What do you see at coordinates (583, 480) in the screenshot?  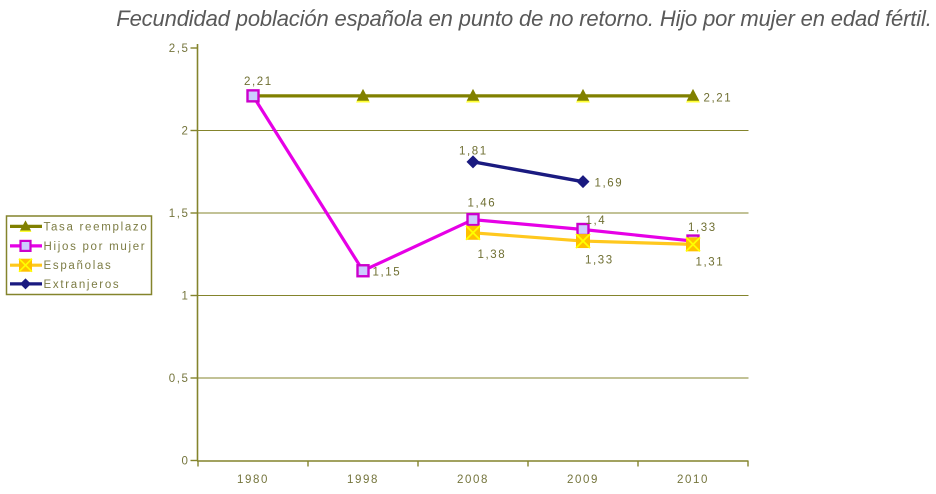 I see `svg-text: 2009` at bounding box center [583, 480].